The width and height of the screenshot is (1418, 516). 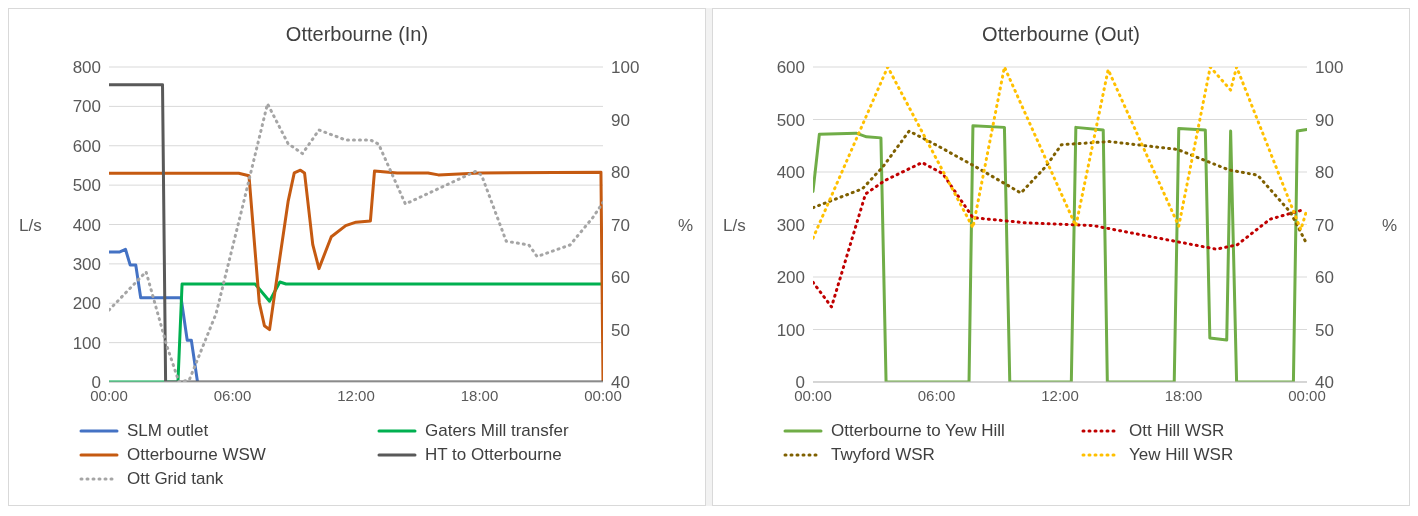 What do you see at coordinates (357, 34) in the screenshot?
I see `chart-title: Otterbourne (In)` at bounding box center [357, 34].